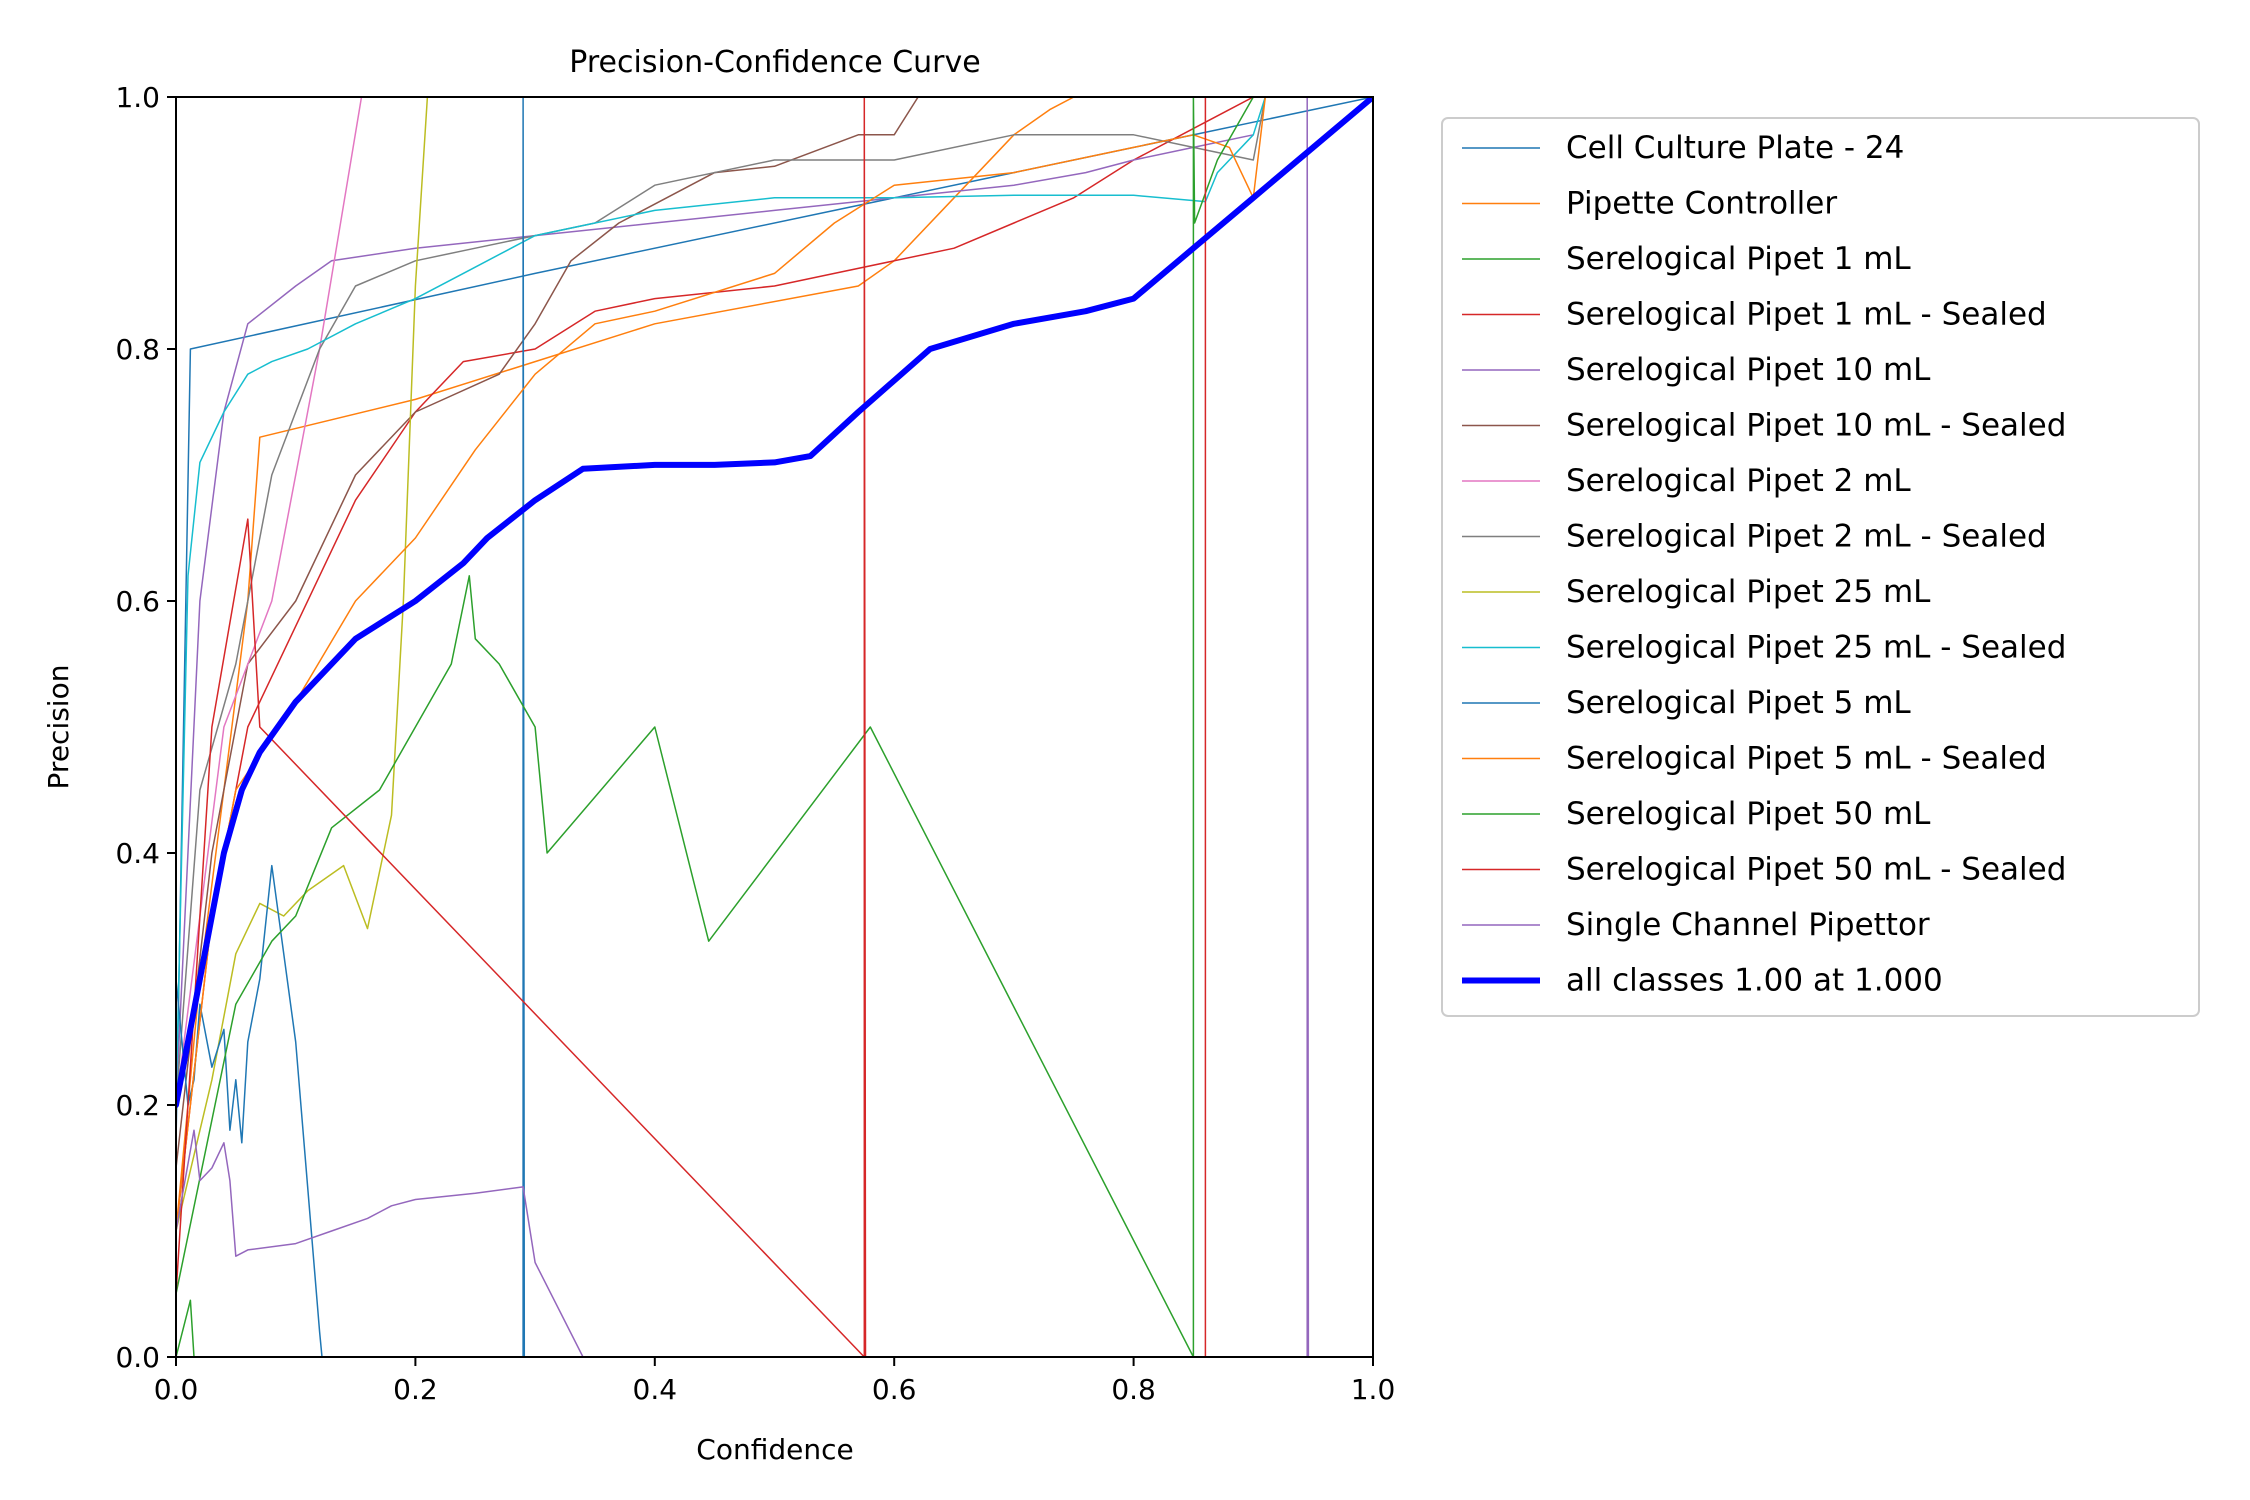 The width and height of the screenshot is (2250, 1500). What do you see at coordinates (894, 1389) in the screenshot?
I see `x-tick-label: 0.6` at bounding box center [894, 1389].